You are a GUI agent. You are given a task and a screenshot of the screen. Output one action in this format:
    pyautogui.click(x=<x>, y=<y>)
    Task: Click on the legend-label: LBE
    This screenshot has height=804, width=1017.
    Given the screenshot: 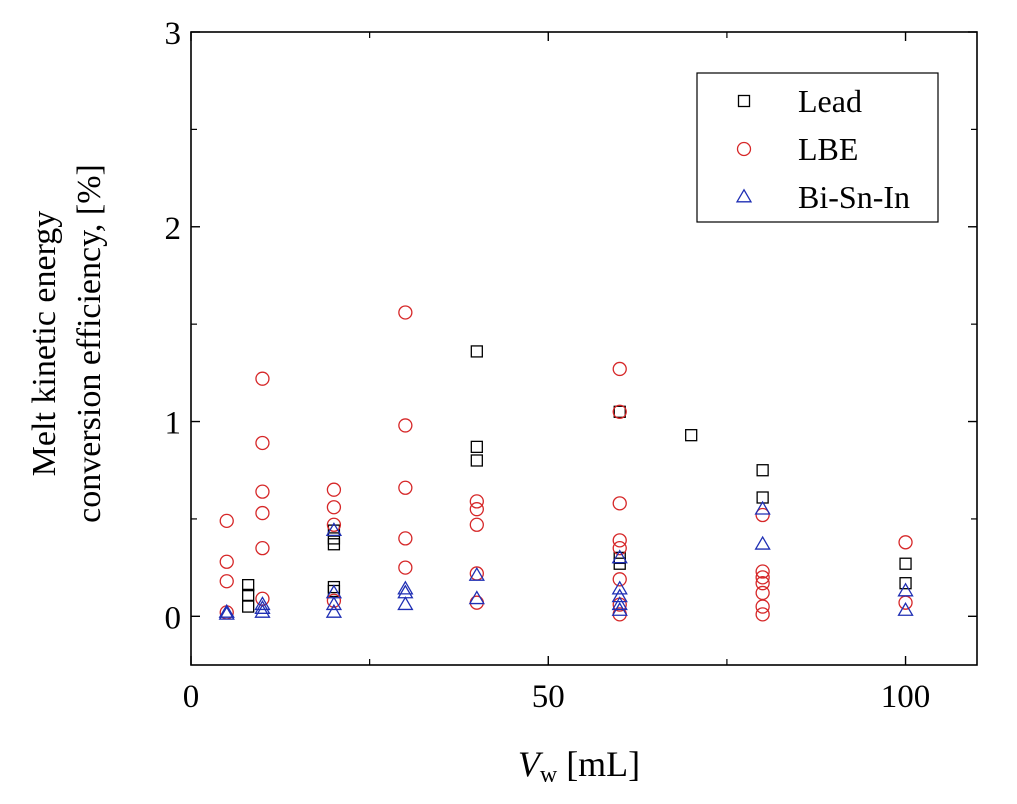 What is the action you would take?
    pyautogui.click(x=828, y=149)
    